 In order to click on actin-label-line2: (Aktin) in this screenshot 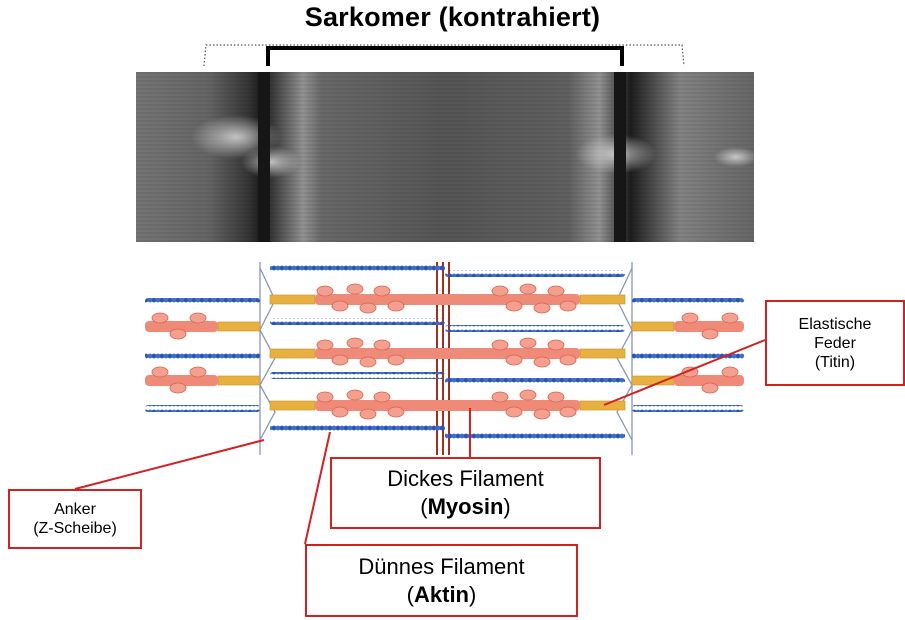, I will do `click(441, 594)`.